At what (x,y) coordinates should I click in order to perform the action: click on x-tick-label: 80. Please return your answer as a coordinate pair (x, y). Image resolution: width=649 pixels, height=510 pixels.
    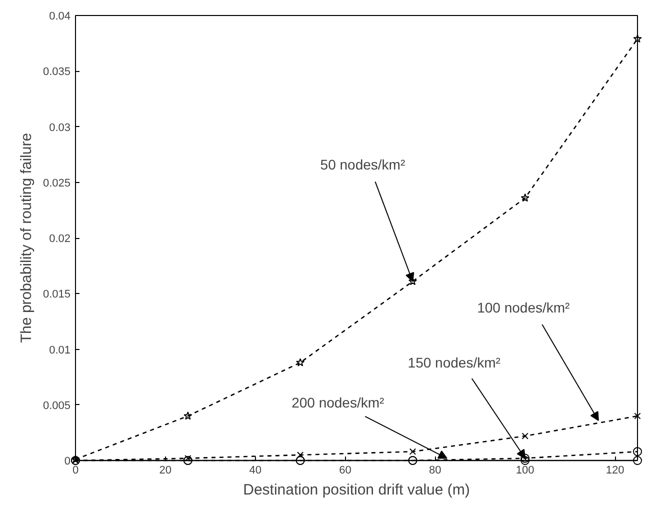
    Looking at the image, I should click on (435, 470).